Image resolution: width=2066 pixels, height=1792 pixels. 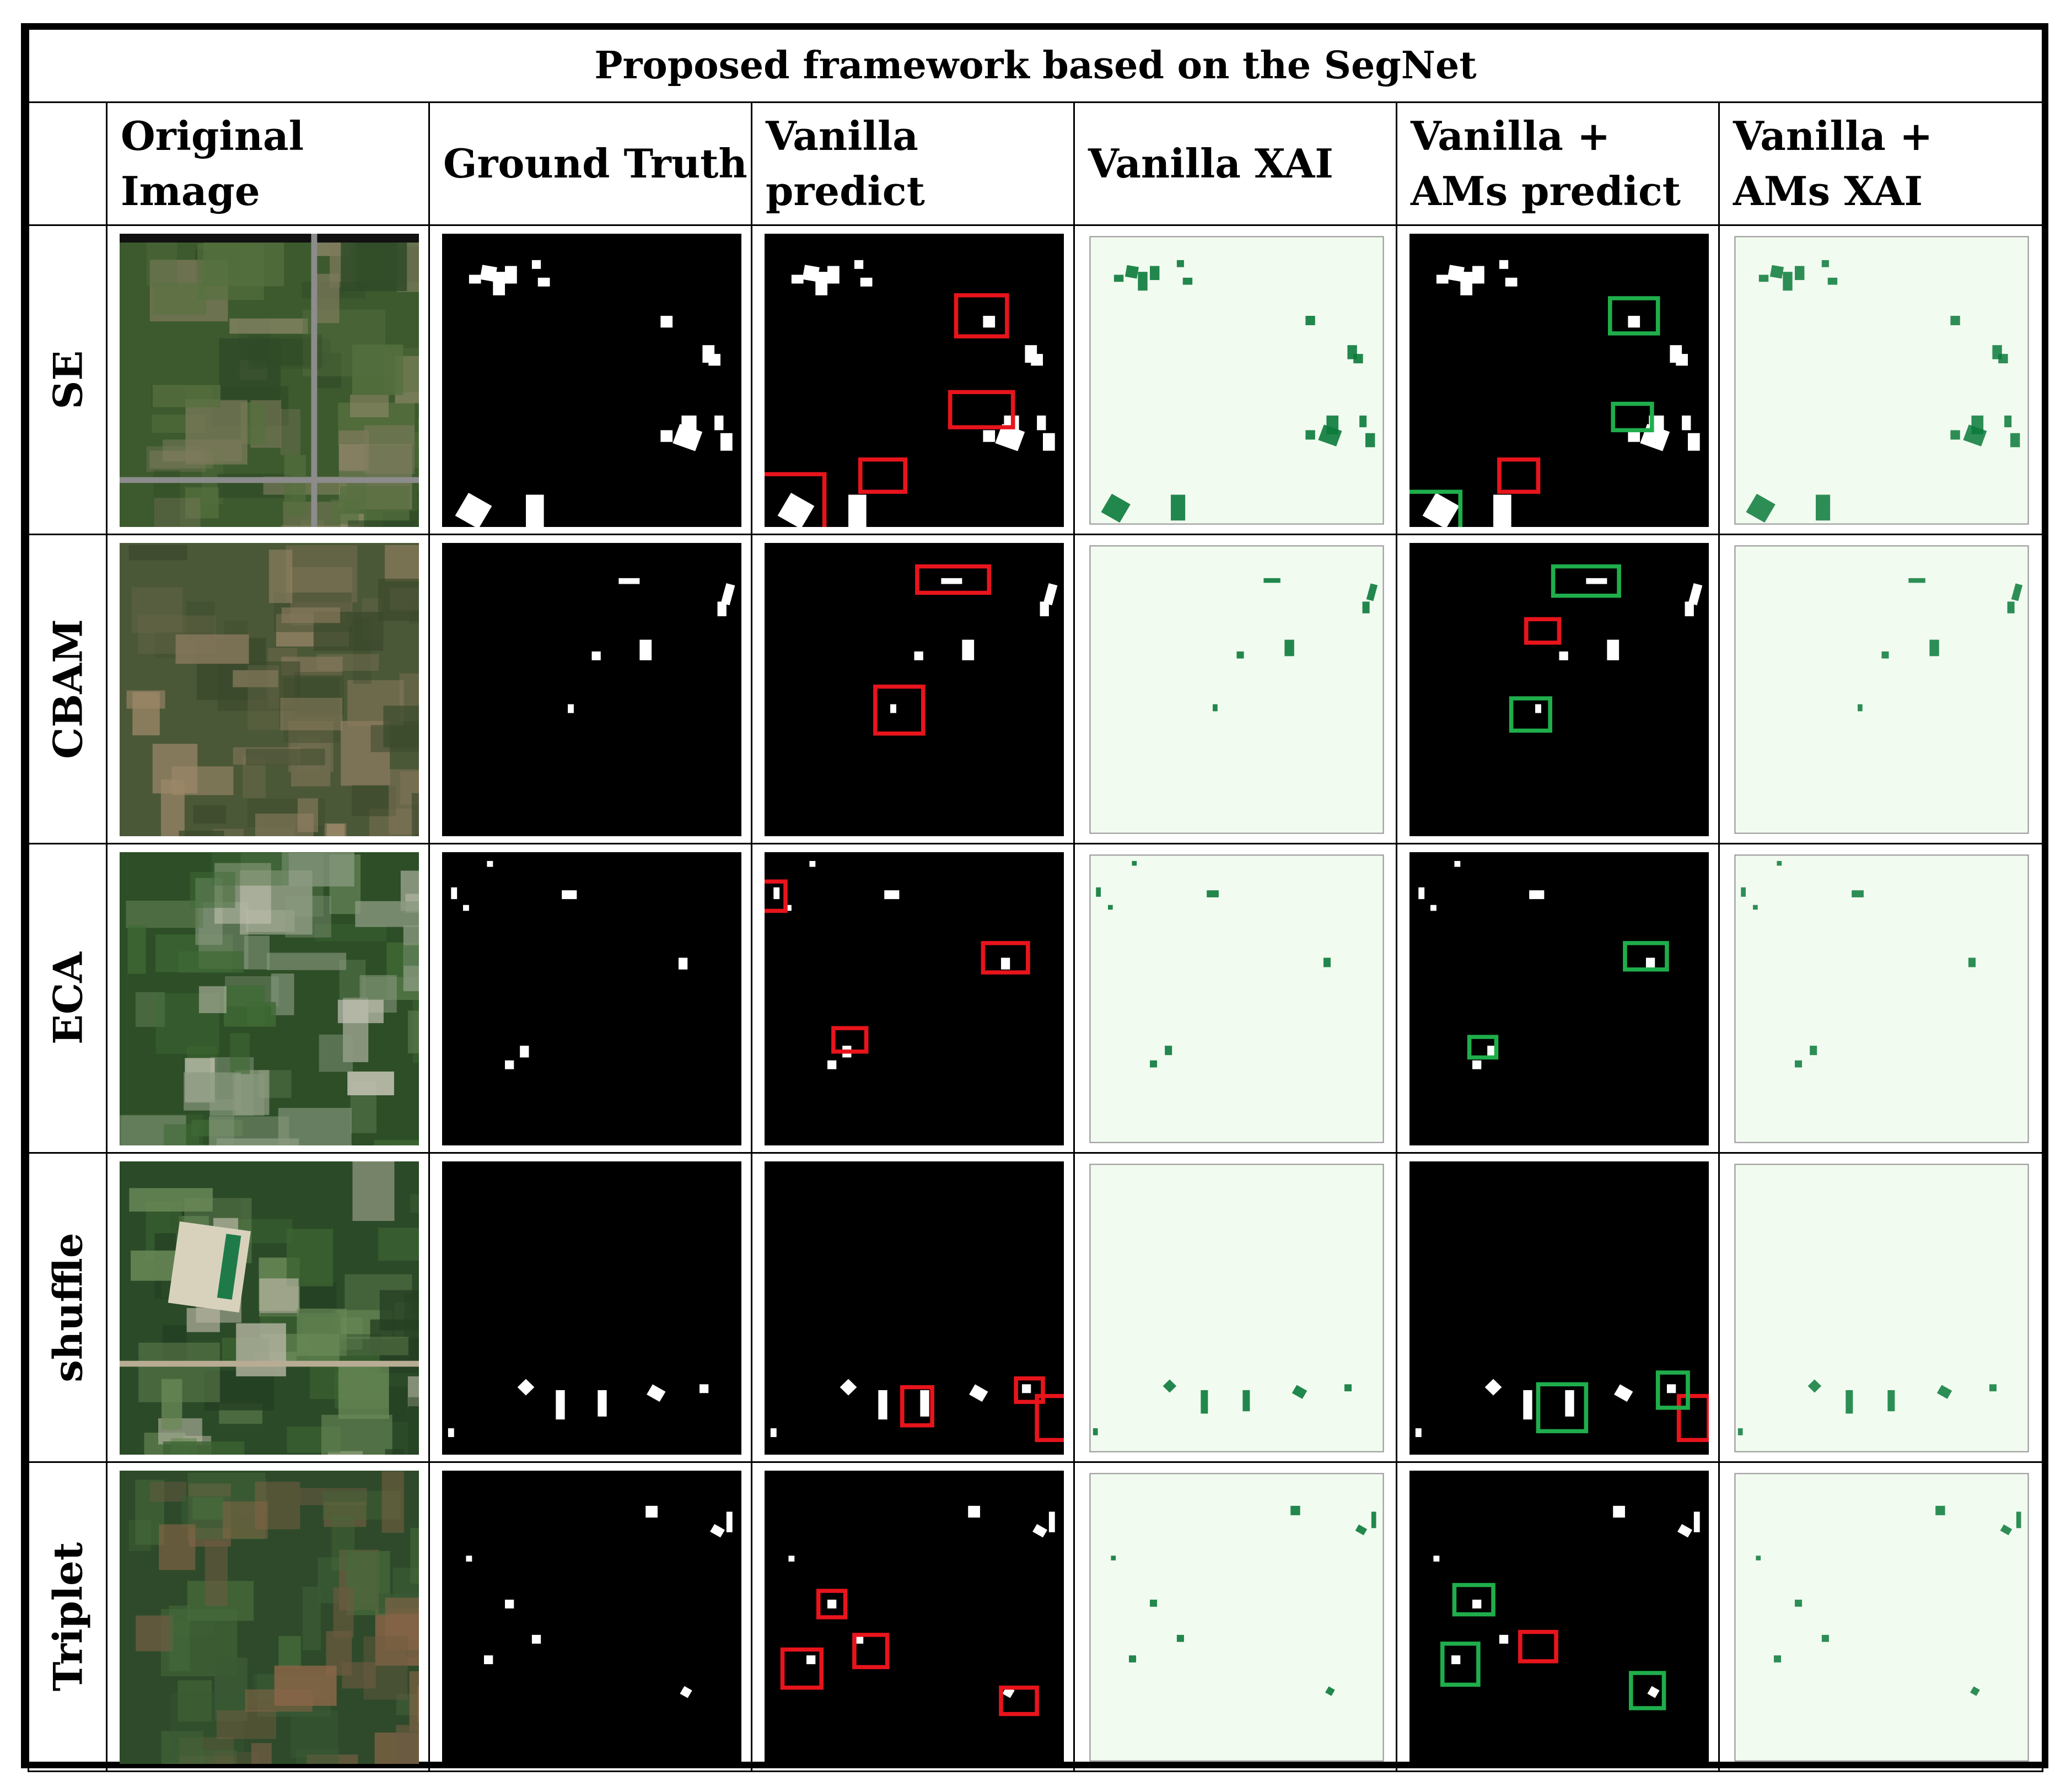 What do you see at coordinates (1559, 1617) in the screenshot?
I see `panel-vanilla-ams-predict` at bounding box center [1559, 1617].